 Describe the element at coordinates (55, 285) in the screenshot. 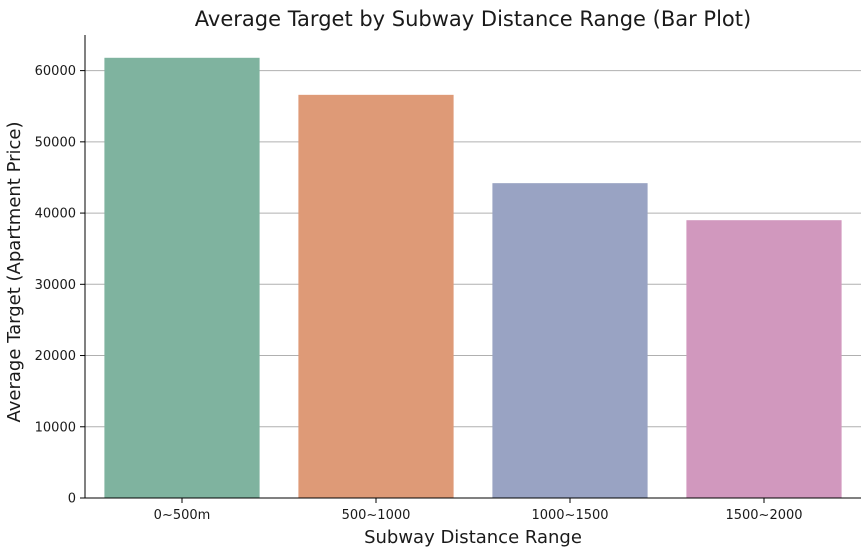

I see `y-tick-label: 30000` at that location.